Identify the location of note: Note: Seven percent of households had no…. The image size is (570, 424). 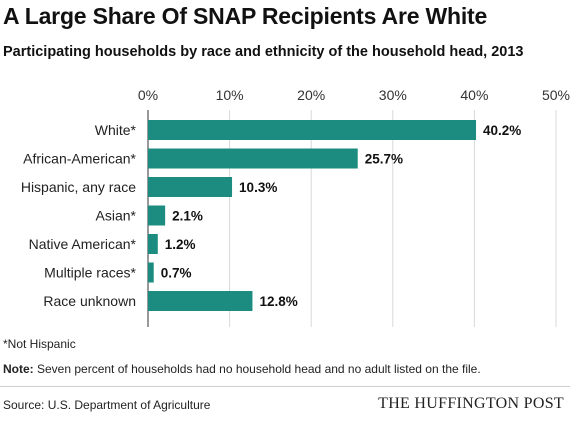
(242, 369).